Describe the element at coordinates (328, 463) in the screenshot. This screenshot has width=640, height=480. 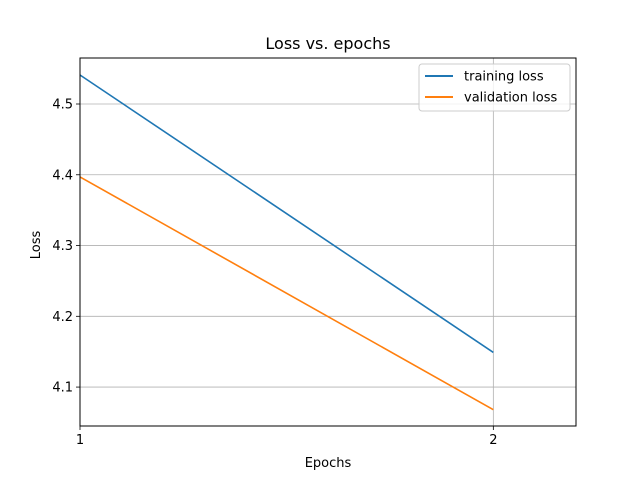
I see `x-axis-label: Epochs` at that location.